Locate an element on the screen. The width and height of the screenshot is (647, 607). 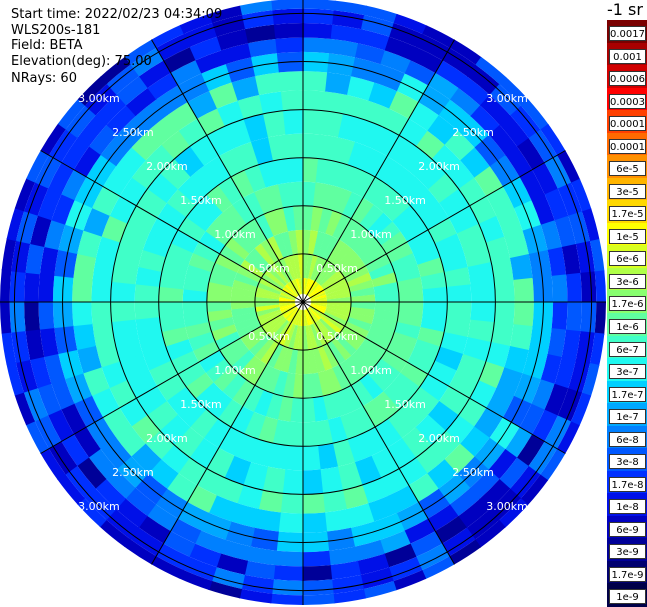
start-time-text: Start time: 2022/02/23 04:34:09 is located at coordinates (117, 14).